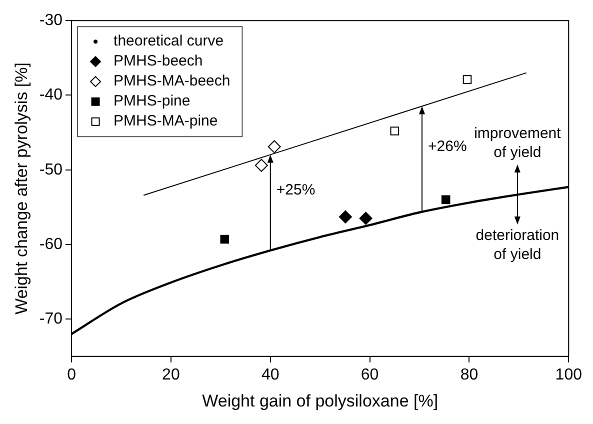  Describe the element at coordinates (166, 121) in the screenshot. I see `legend-label: PMHS-MA-pine` at that location.